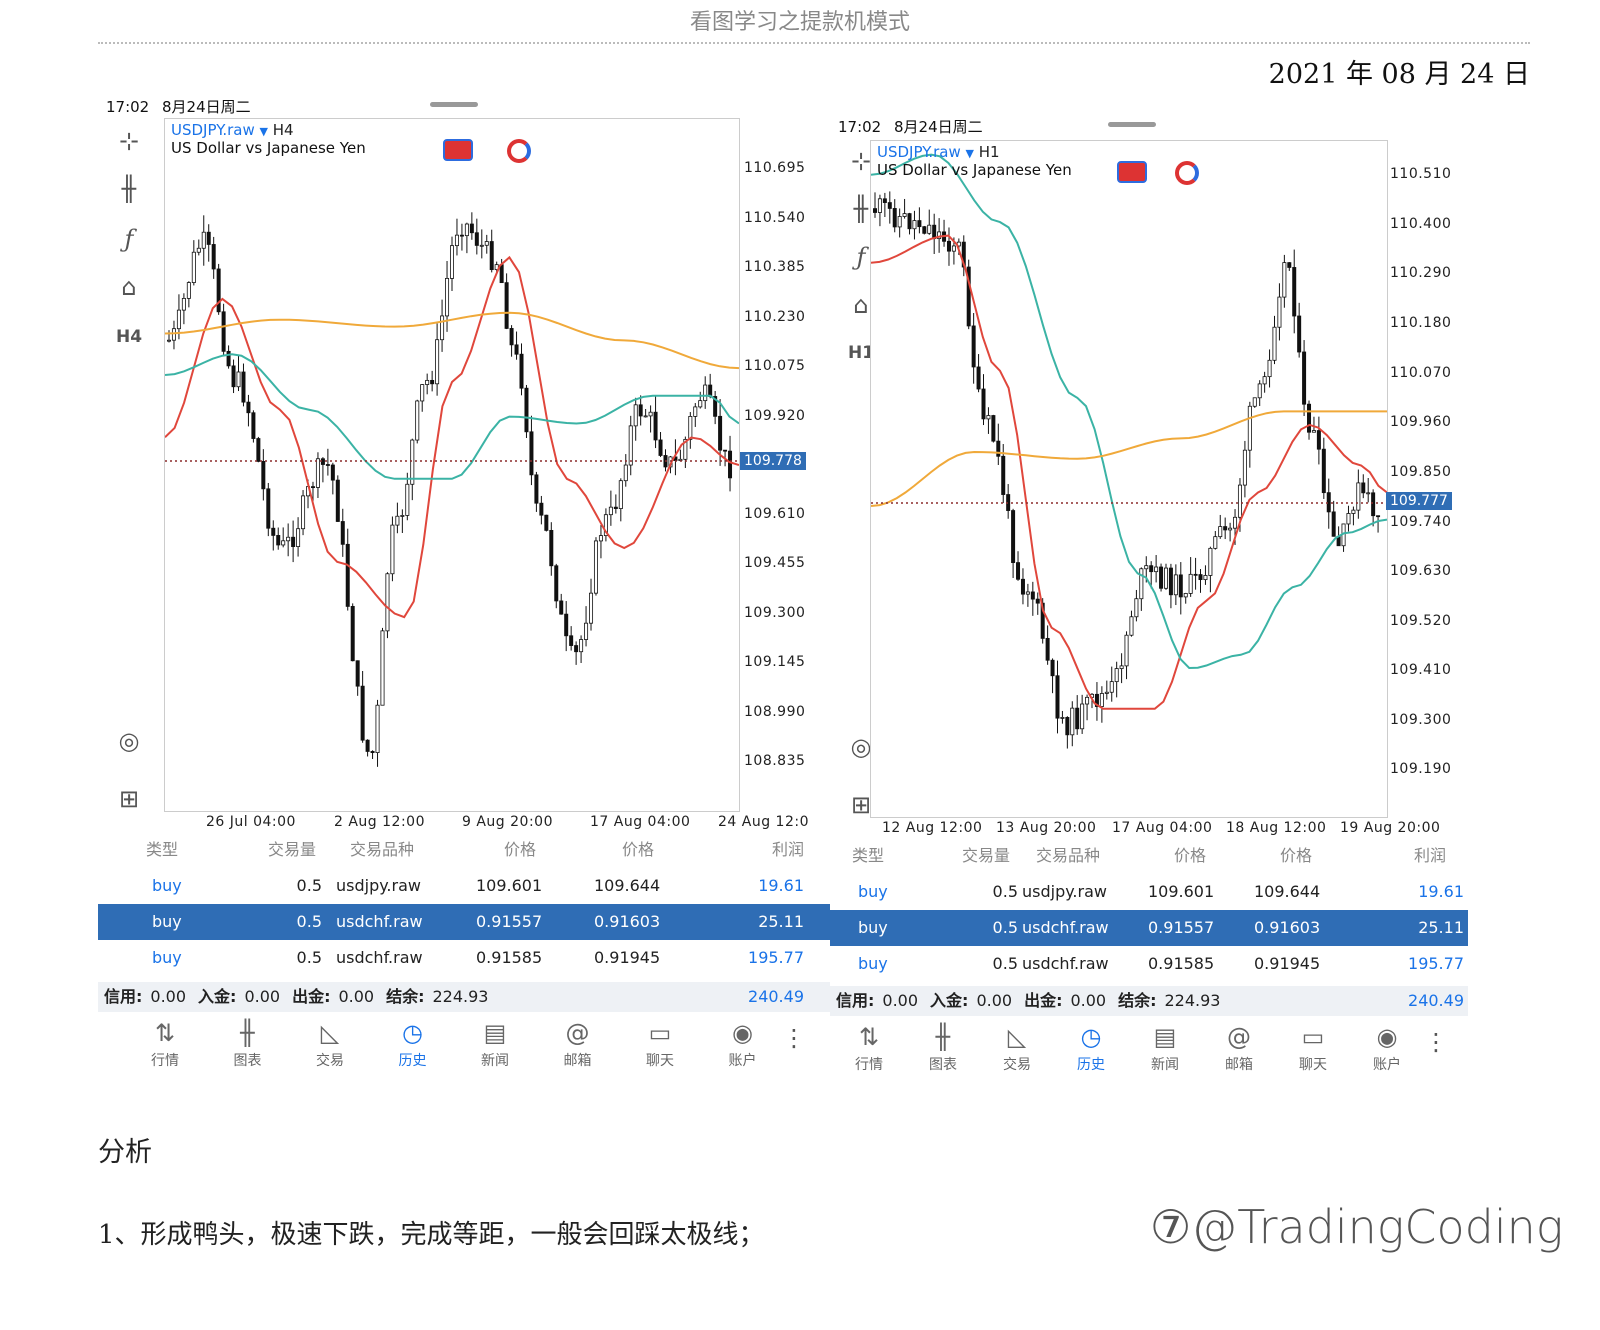 Image resolution: width=1600 pixels, height=1330 pixels. What do you see at coordinates (861, 353) in the screenshot?
I see `timeframe-button: H1` at bounding box center [861, 353].